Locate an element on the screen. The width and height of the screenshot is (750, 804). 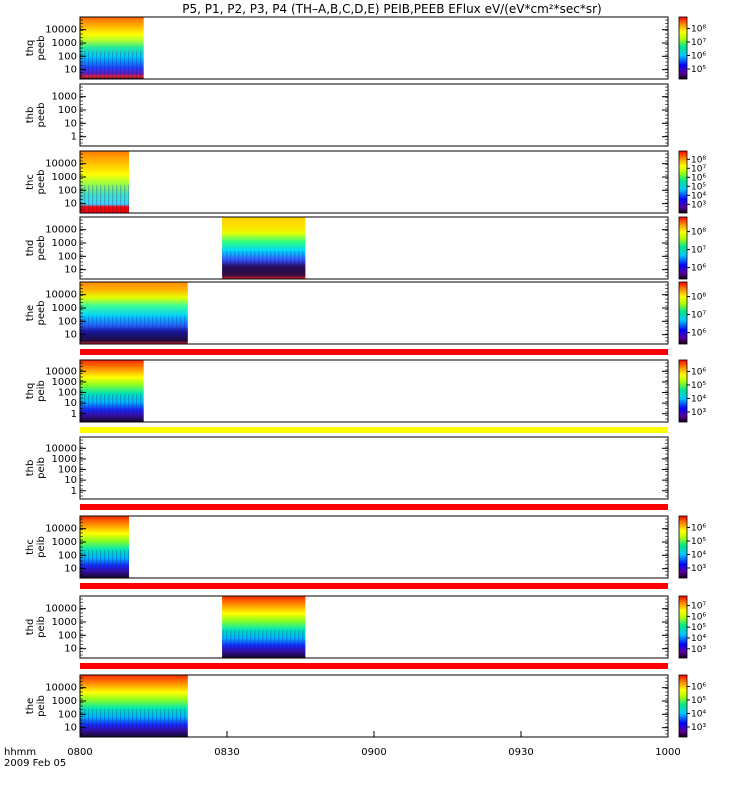
y-tick-label: 10000 is located at coordinates (61, 164).